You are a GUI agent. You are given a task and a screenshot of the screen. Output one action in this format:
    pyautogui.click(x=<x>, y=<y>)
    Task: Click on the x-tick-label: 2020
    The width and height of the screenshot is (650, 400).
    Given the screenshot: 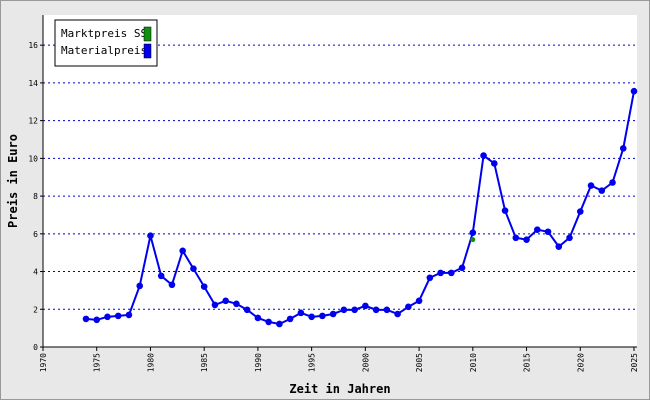 What is the action you would take?
    pyautogui.click(x=580, y=362)
    